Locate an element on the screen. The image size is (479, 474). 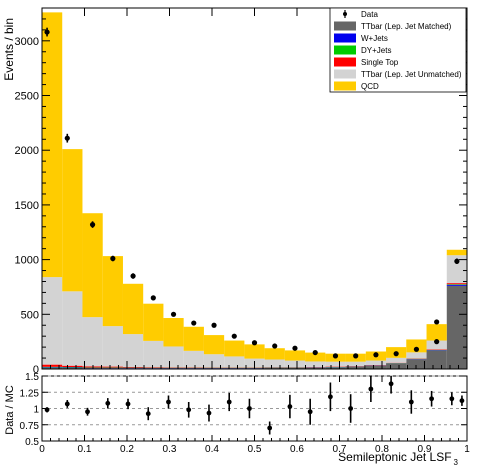
legend-label: QCD is located at coordinates (370, 86).